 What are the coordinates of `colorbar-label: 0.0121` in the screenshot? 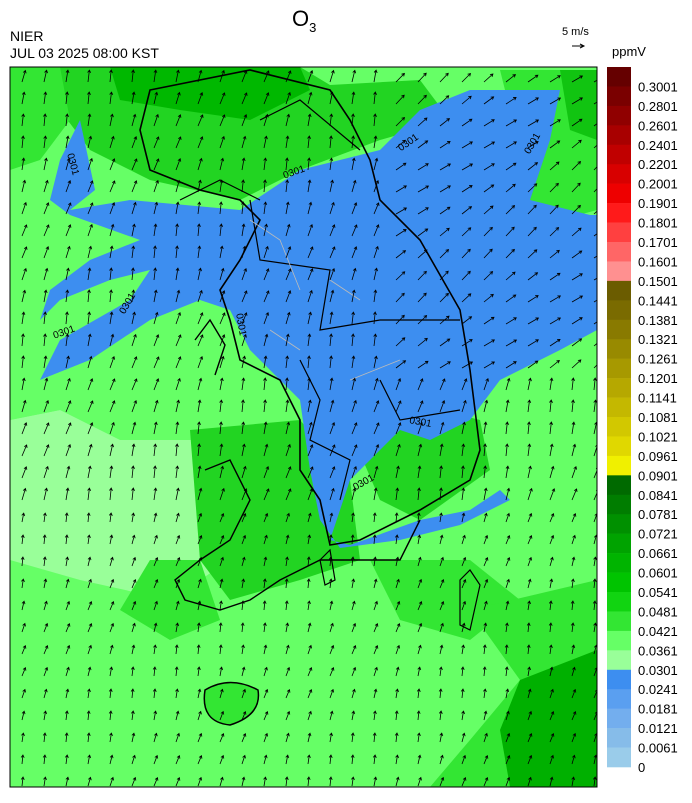 It's located at (658, 728).